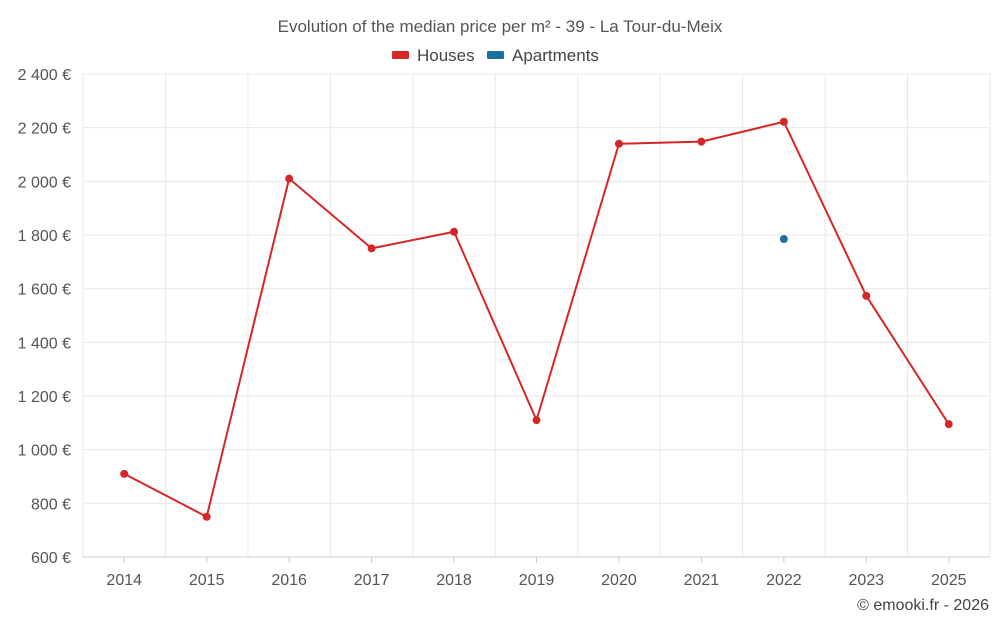  Describe the element at coordinates (44, 290) in the screenshot. I see `y-tick-label: 1 600 €` at that location.